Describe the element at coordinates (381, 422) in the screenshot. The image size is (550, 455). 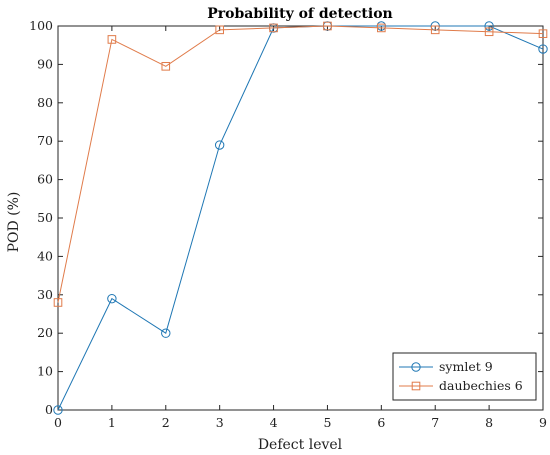
I see `x-tick-label: 6` at that location.